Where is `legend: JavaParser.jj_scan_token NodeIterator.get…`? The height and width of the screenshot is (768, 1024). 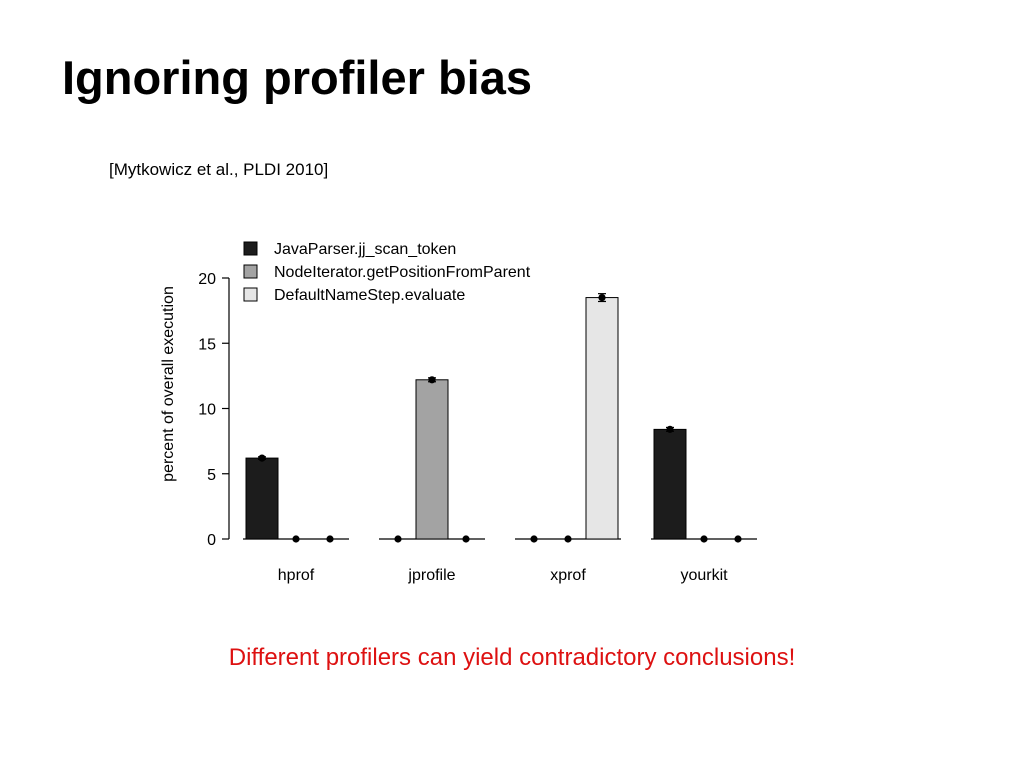 legend: JavaParser.jj_scan_token NodeIterator.get… is located at coordinates (387, 272).